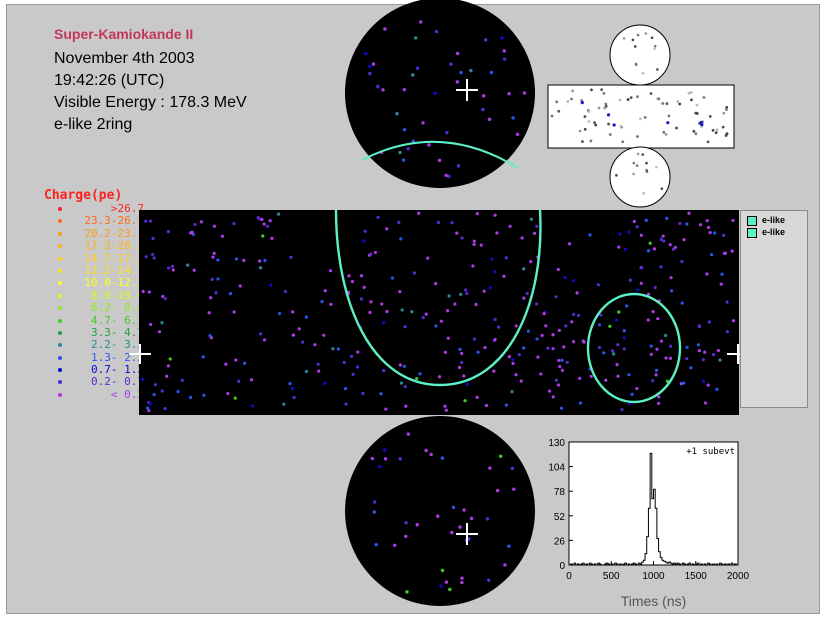  What do you see at coordinates (94, 320) in the screenshot?
I see `charge-bin: 4.7- 6.2` at bounding box center [94, 320].